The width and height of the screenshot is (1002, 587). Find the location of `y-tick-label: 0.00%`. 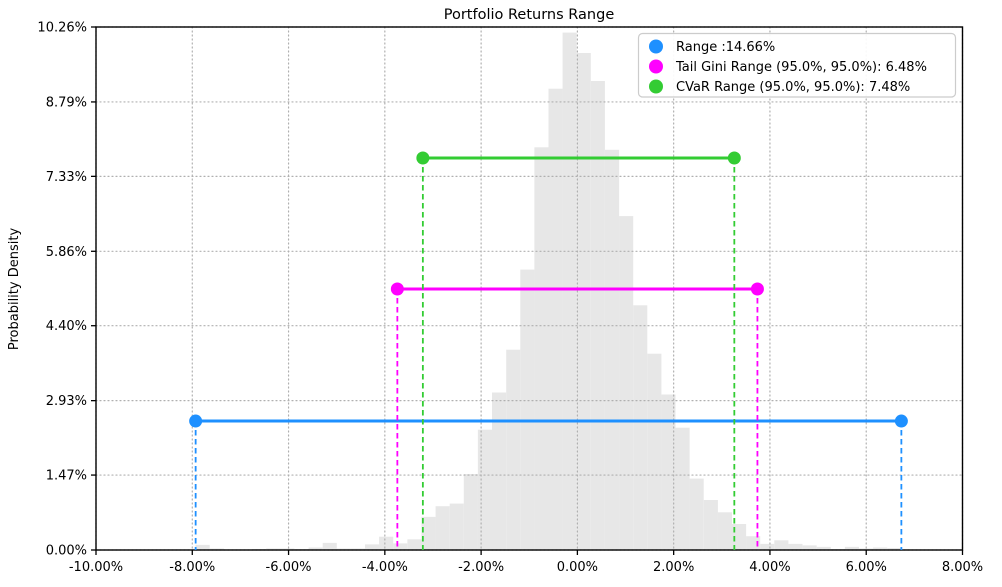

y-tick-label: 0.00% is located at coordinates (66, 551).